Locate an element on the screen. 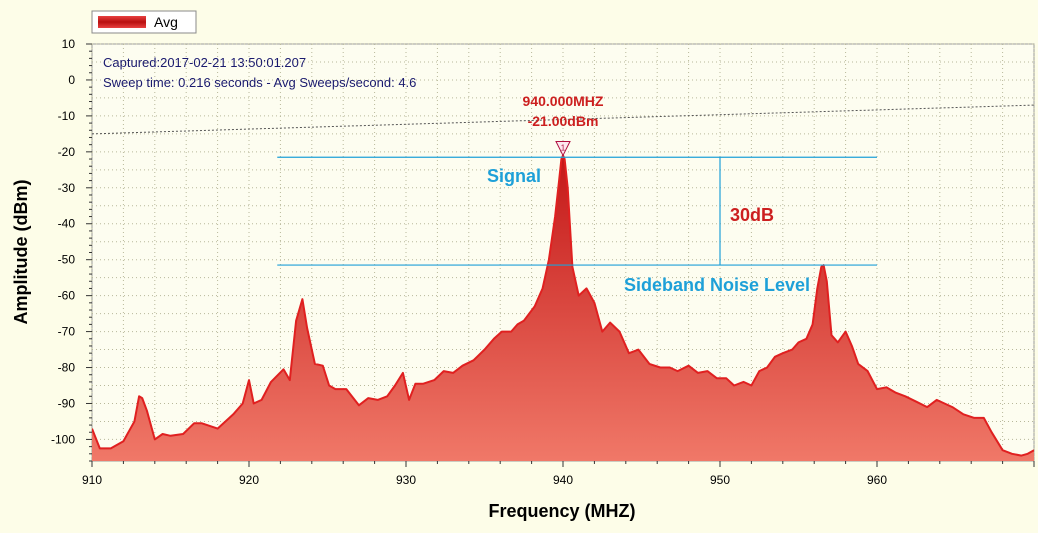 Image resolution: width=1038 pixels, height=533 pixels. peak-amplitude-label: -21.00dBm is located at coordinates (563, 121).